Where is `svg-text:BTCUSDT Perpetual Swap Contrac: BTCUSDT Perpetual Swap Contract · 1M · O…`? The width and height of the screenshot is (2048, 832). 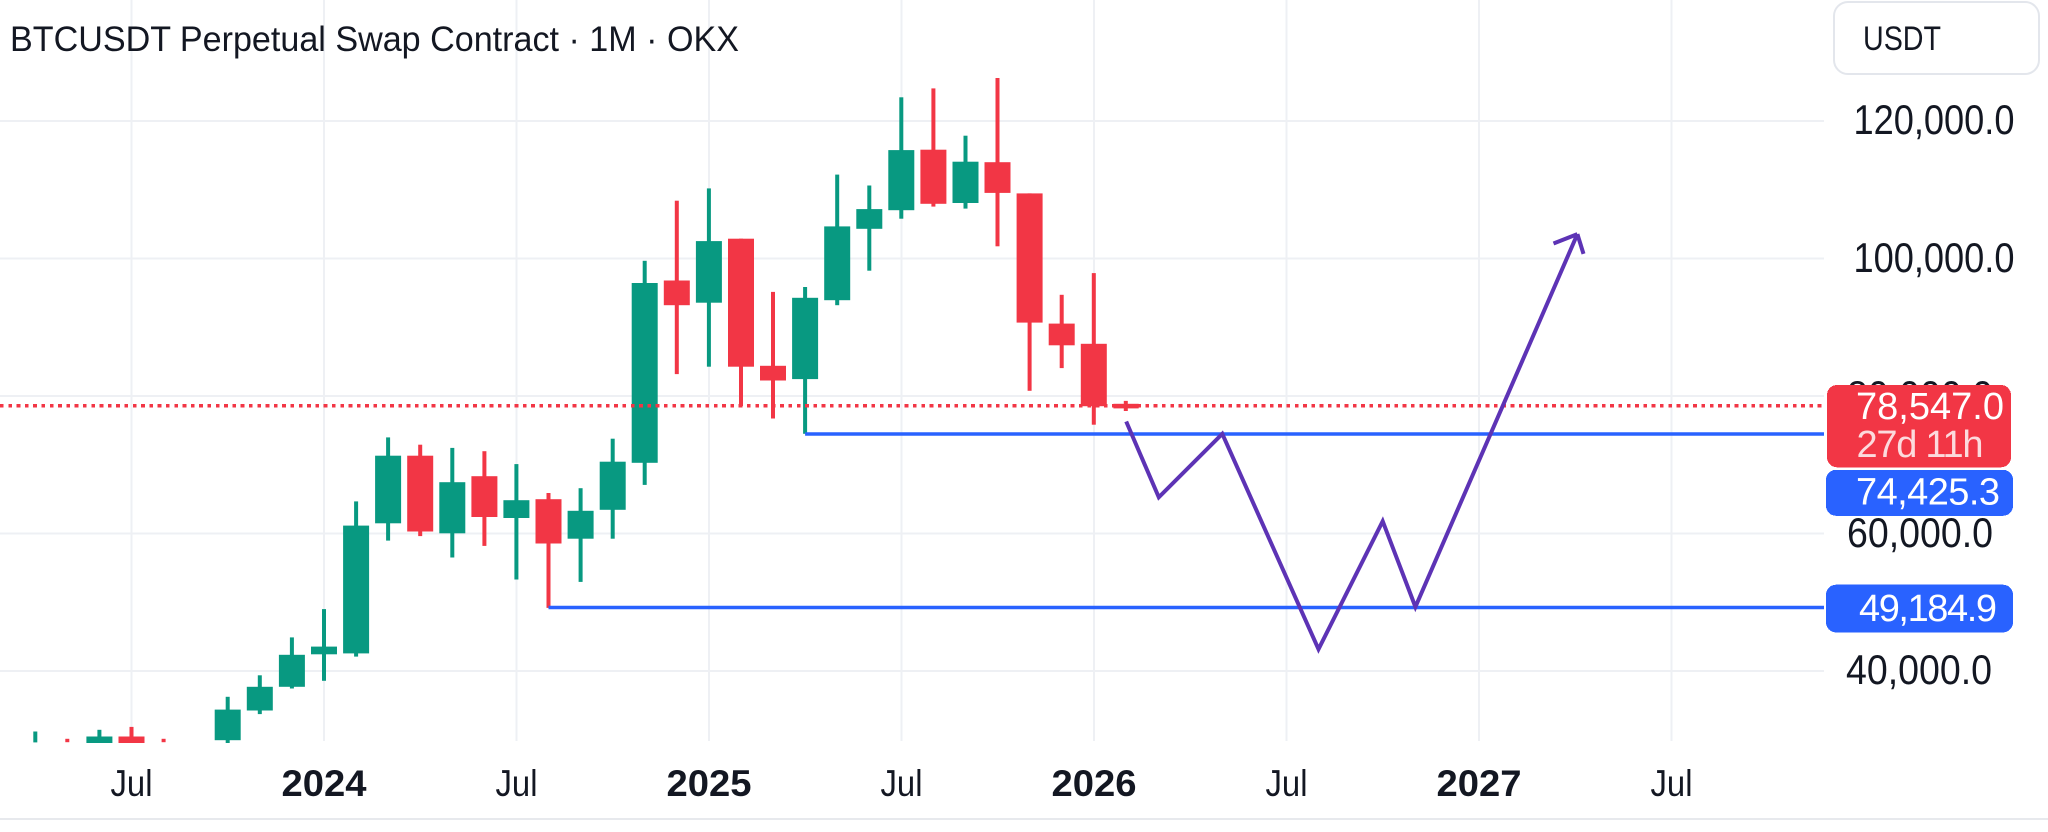 svg-text:BTCUSDT Perpetual Swap Contrac: BTCUSDT Perpetual Swap Contract · 1M · O… is located at coordinates (374, 39).